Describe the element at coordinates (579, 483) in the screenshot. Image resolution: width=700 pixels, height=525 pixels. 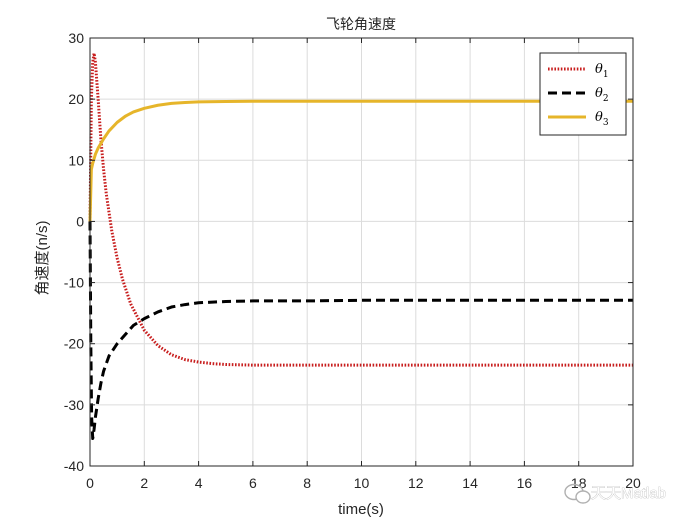
I see `x-tick-label: 18` at that location.